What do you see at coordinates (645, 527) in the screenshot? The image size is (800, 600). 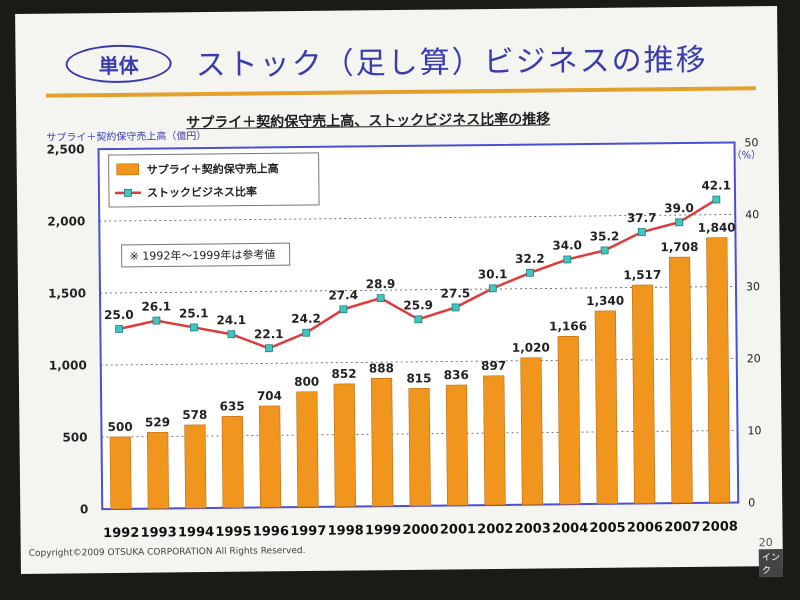 I see `x-tick-label: 2006` at bounding box center [645, 527].